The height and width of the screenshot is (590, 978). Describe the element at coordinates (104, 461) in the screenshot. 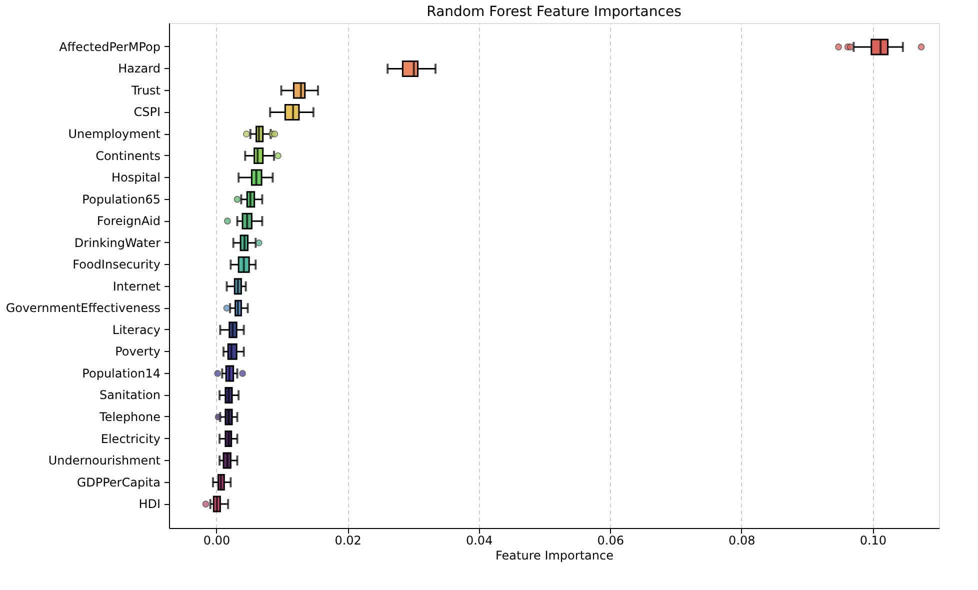

I see `y-tick-label: Undernourishment` at that location.